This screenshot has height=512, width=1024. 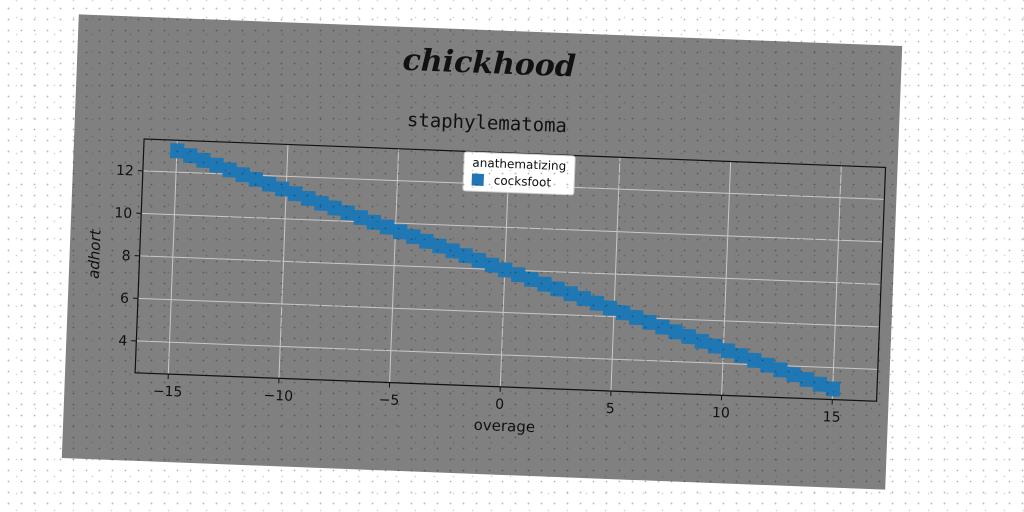 I want to click on x-tick-label: 5, so click(x=611, y=409).